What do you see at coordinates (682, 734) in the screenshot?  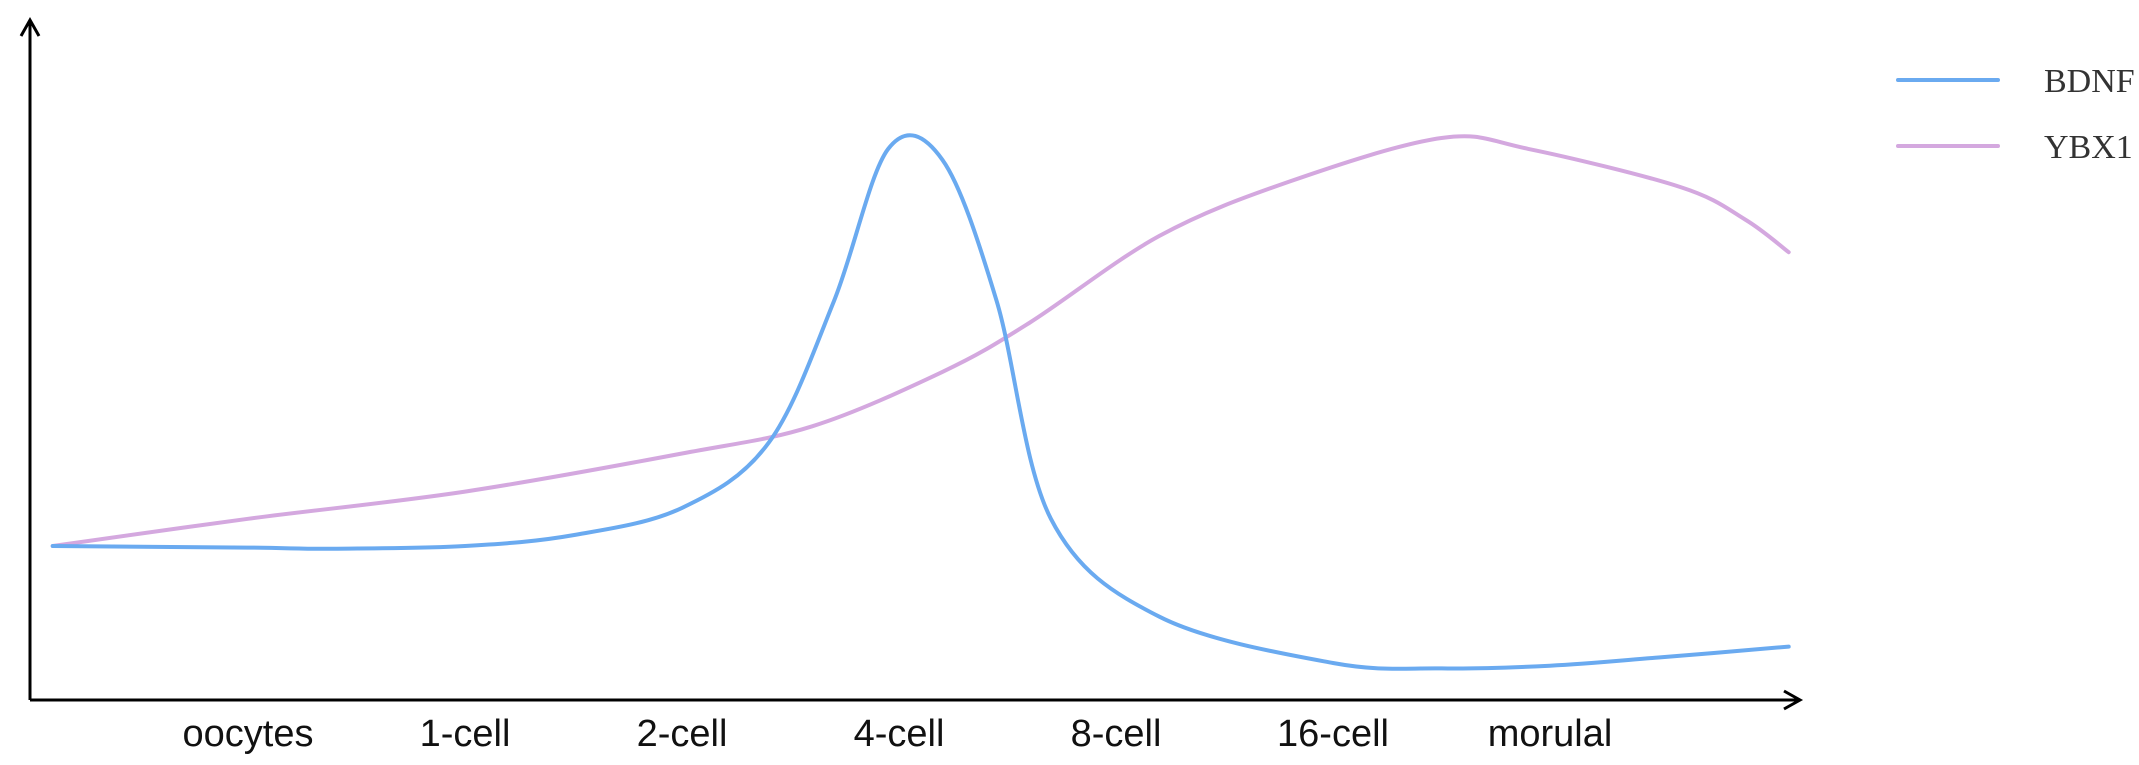 I see `x-tick-label-2-cell: 2-cell` at bounding box center [682, 734].